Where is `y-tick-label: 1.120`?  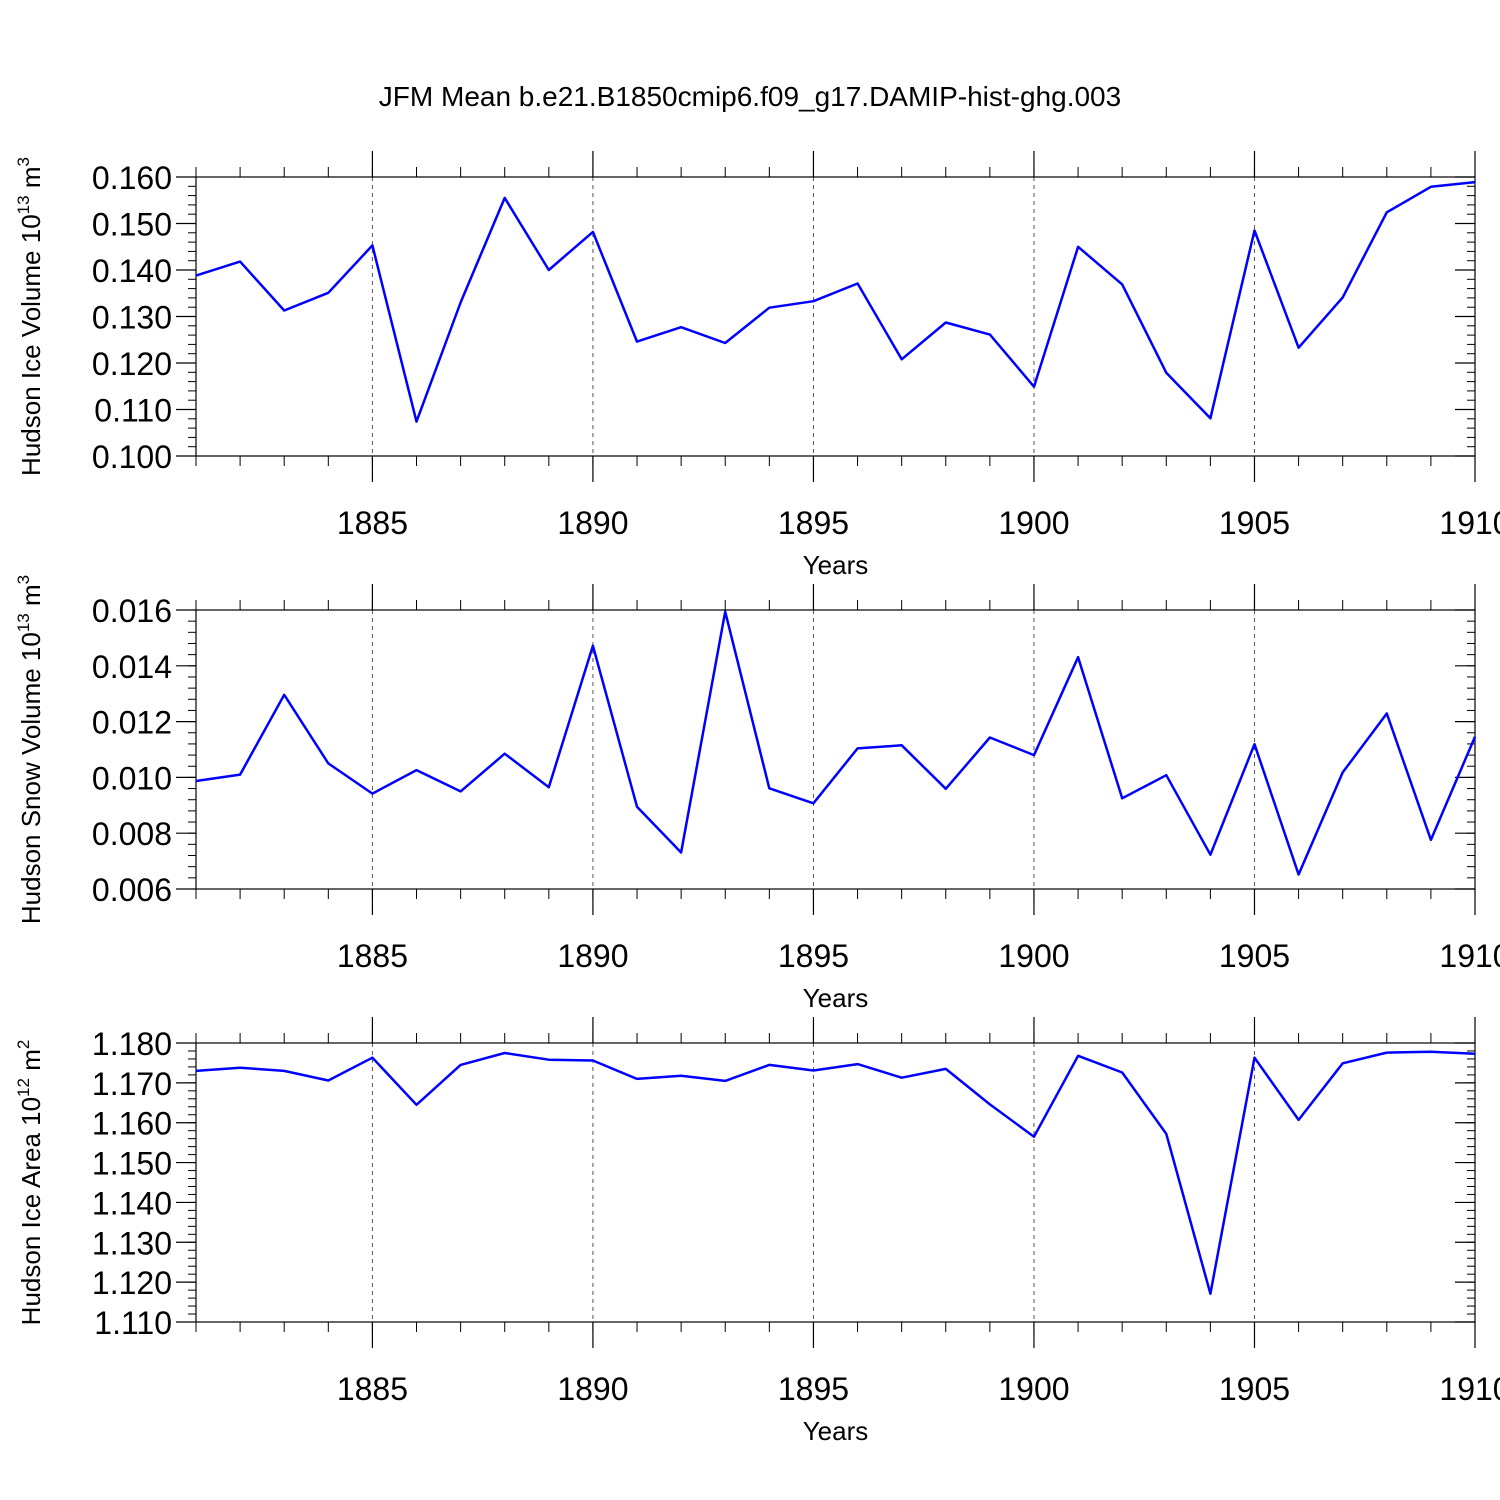
y-tick-label: 1.120 is located at coordinates (132, 1283).